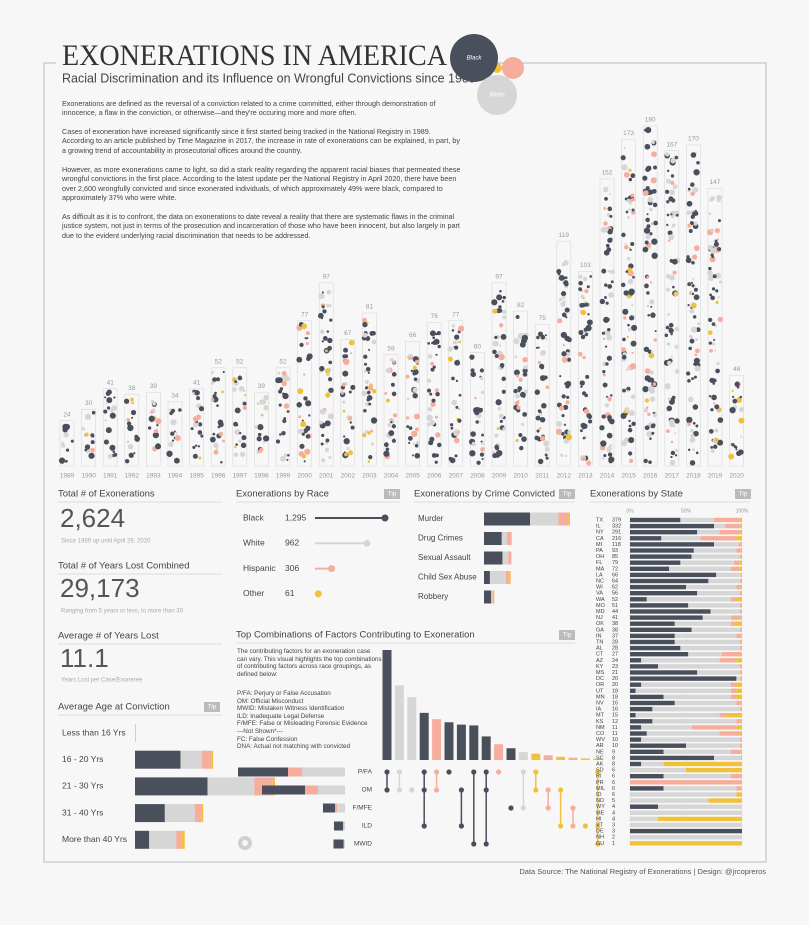 The height and width of the screenshot is (925, 809). Describe the element at coordinates (132, 476) in the screenshot. I see `year-label: 1992` at that location.